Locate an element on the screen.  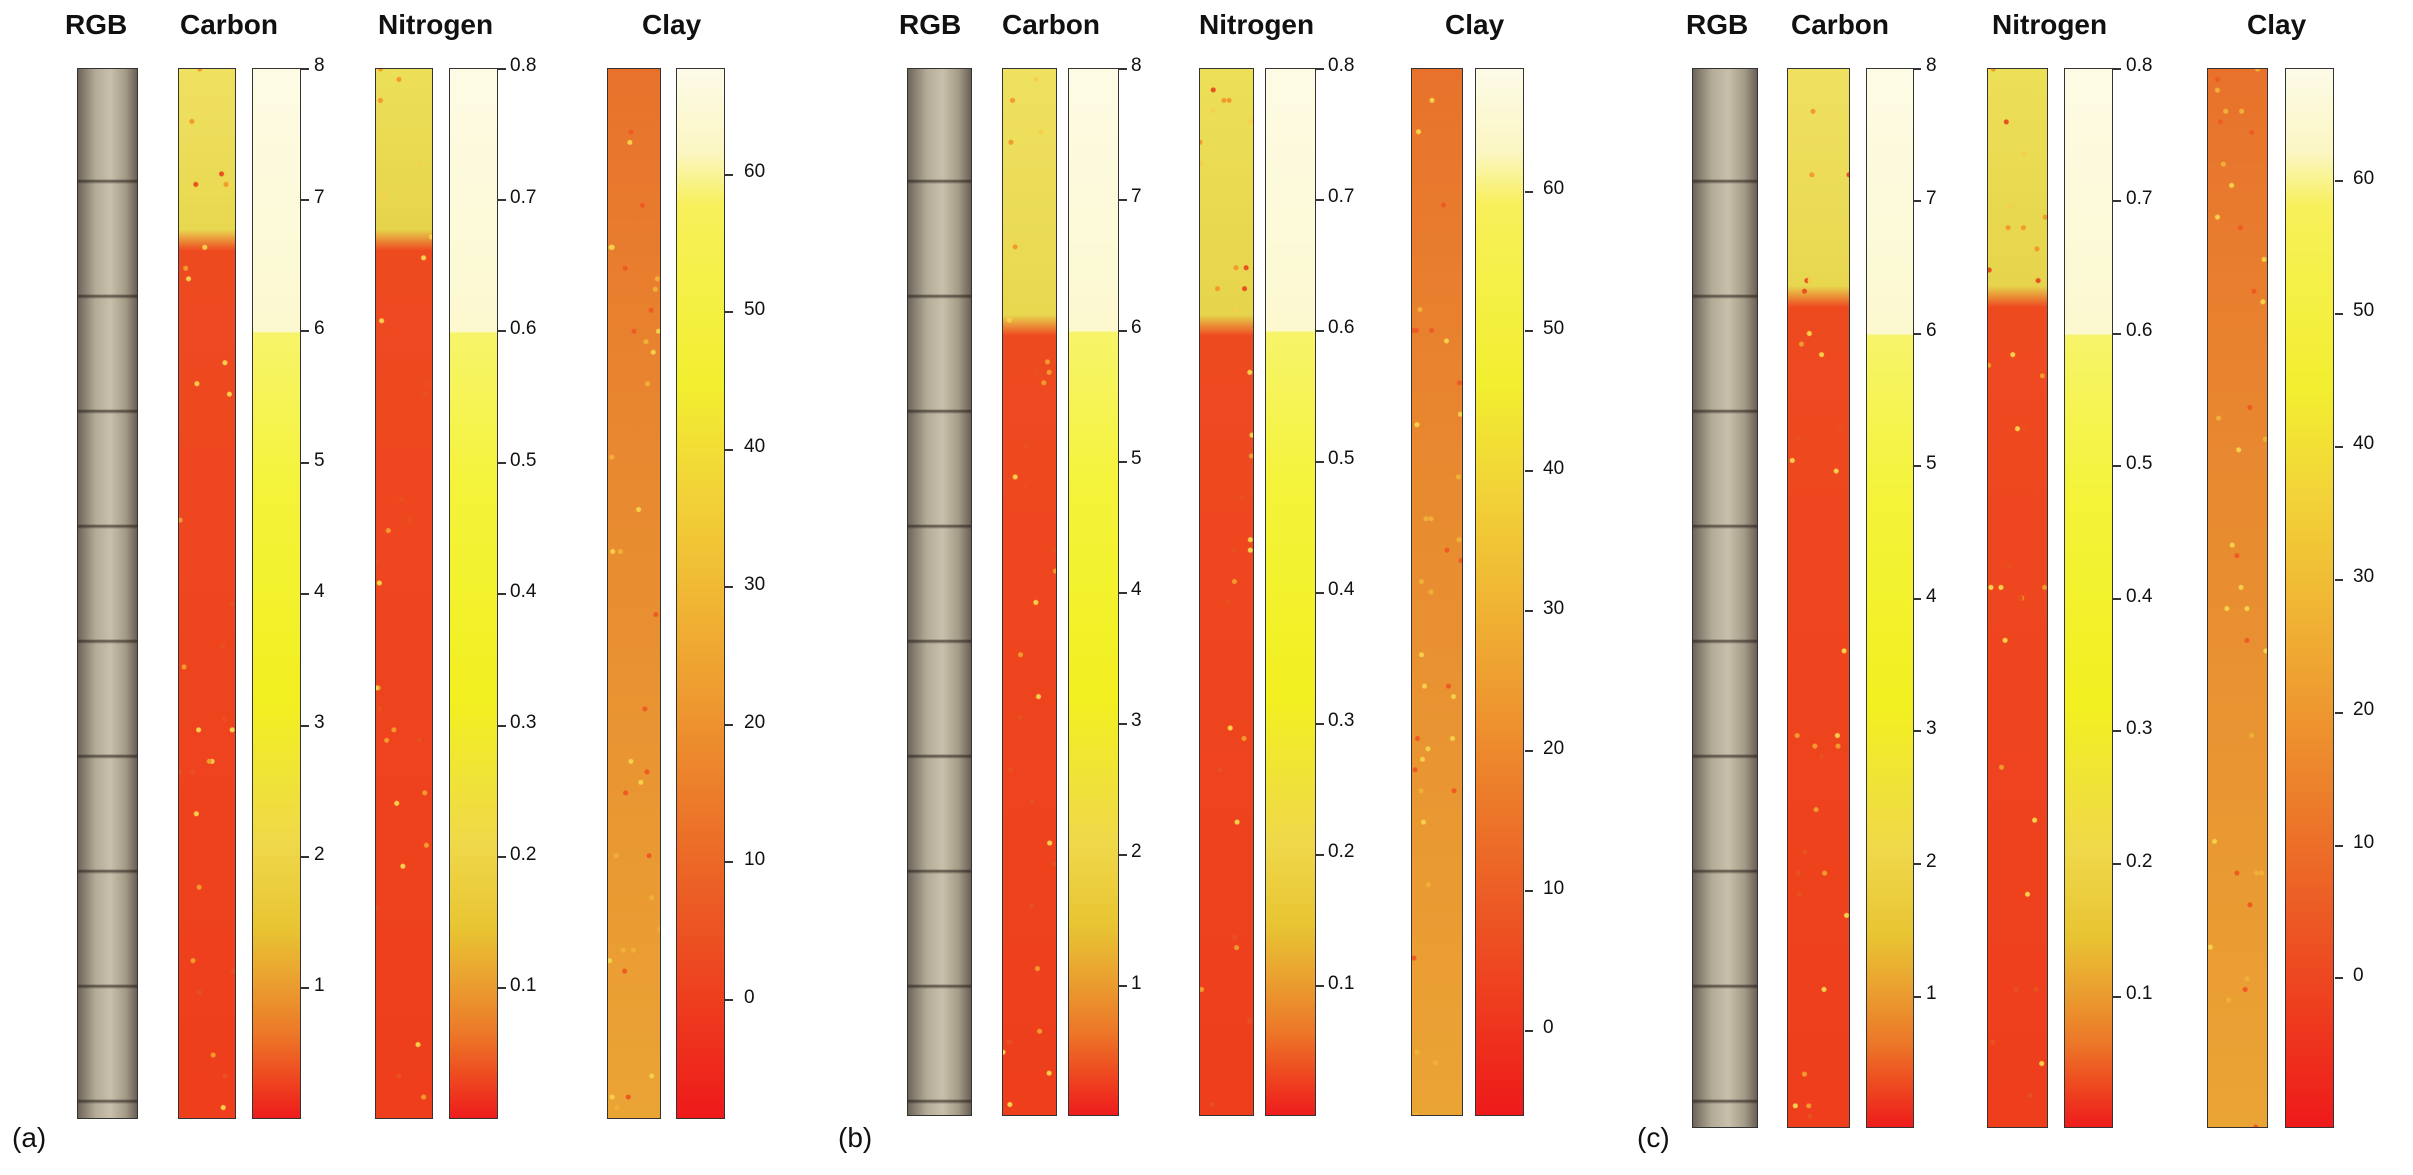
panel-c-carbon-tick-label: 8 is located at coordinates (1931, 66).